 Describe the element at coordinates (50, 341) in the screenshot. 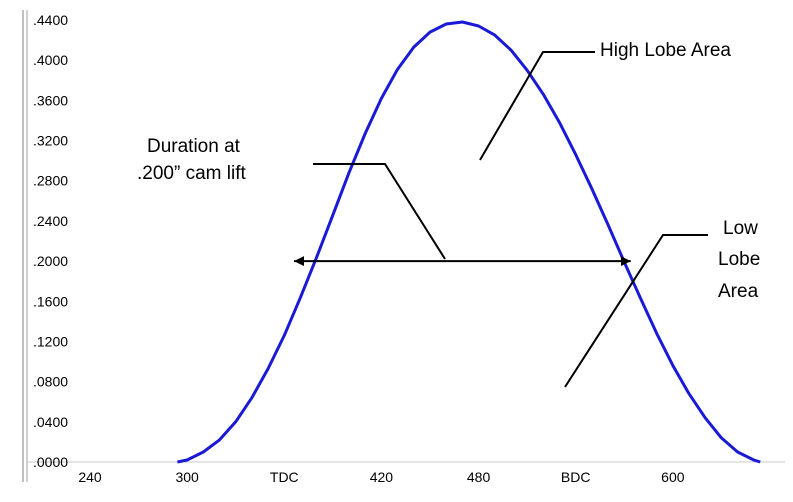

I see `y-tick-label: .1200` at that location.